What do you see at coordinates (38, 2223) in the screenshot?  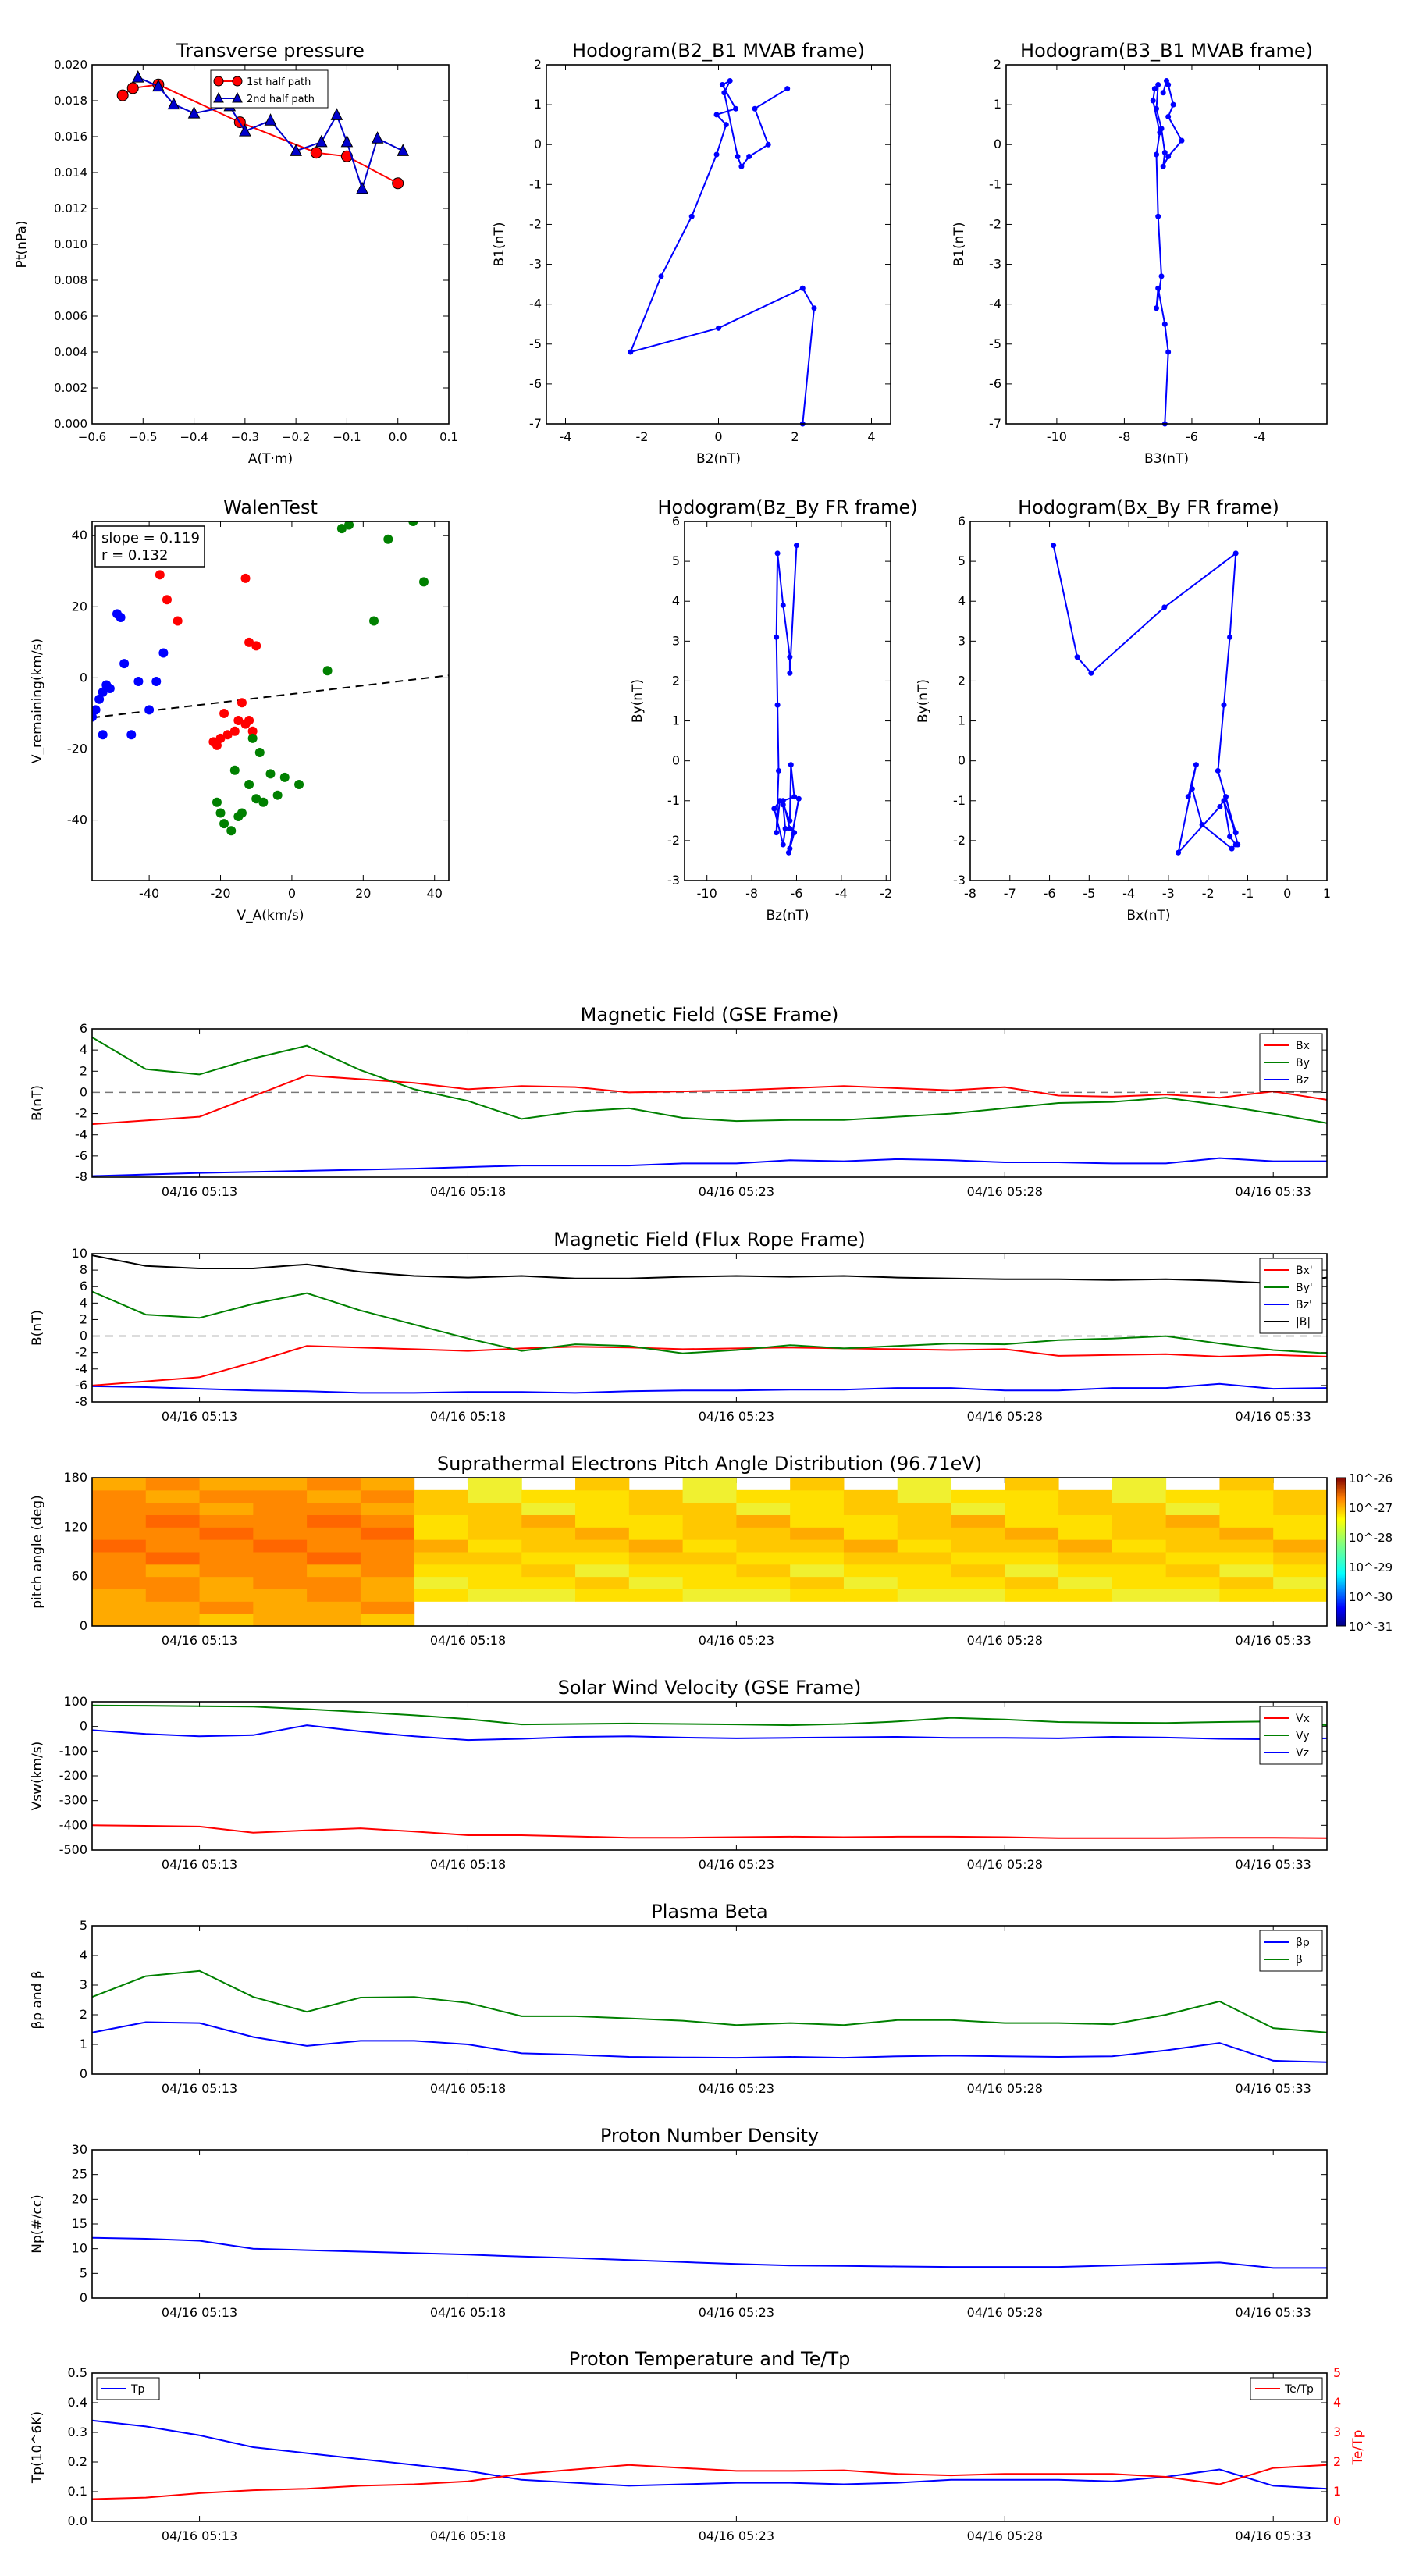 I see `y-axis-label: Np(#/cc)` at bounding box center [38, 2223].